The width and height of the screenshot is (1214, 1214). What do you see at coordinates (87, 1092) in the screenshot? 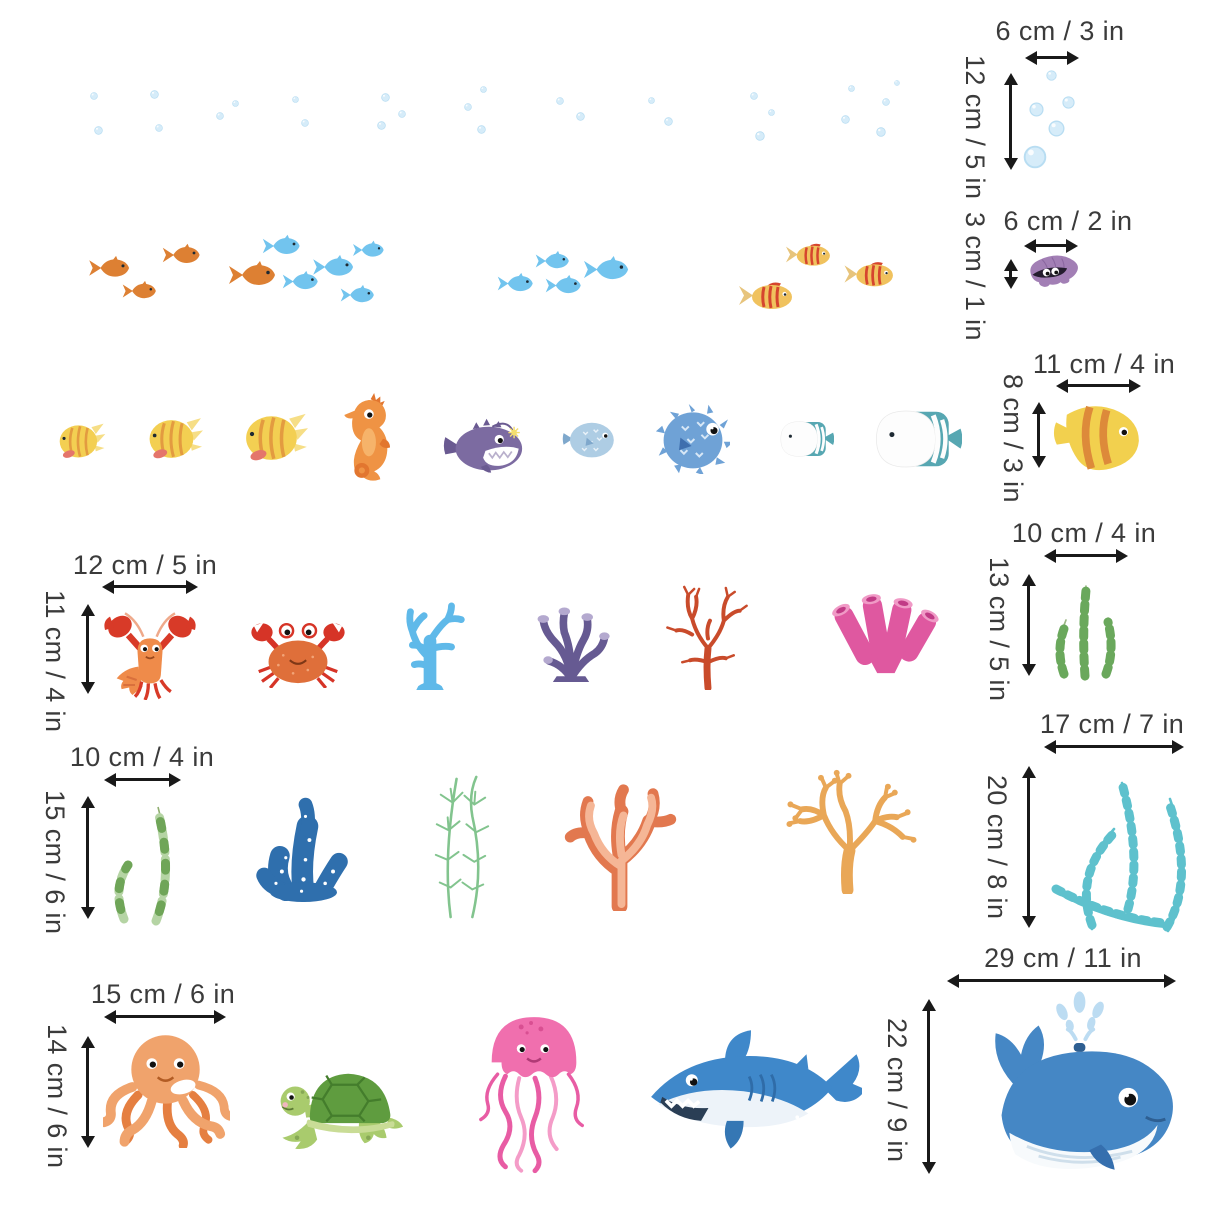
I see `octopus-height-arrow` at bounding box center [87, 1092].